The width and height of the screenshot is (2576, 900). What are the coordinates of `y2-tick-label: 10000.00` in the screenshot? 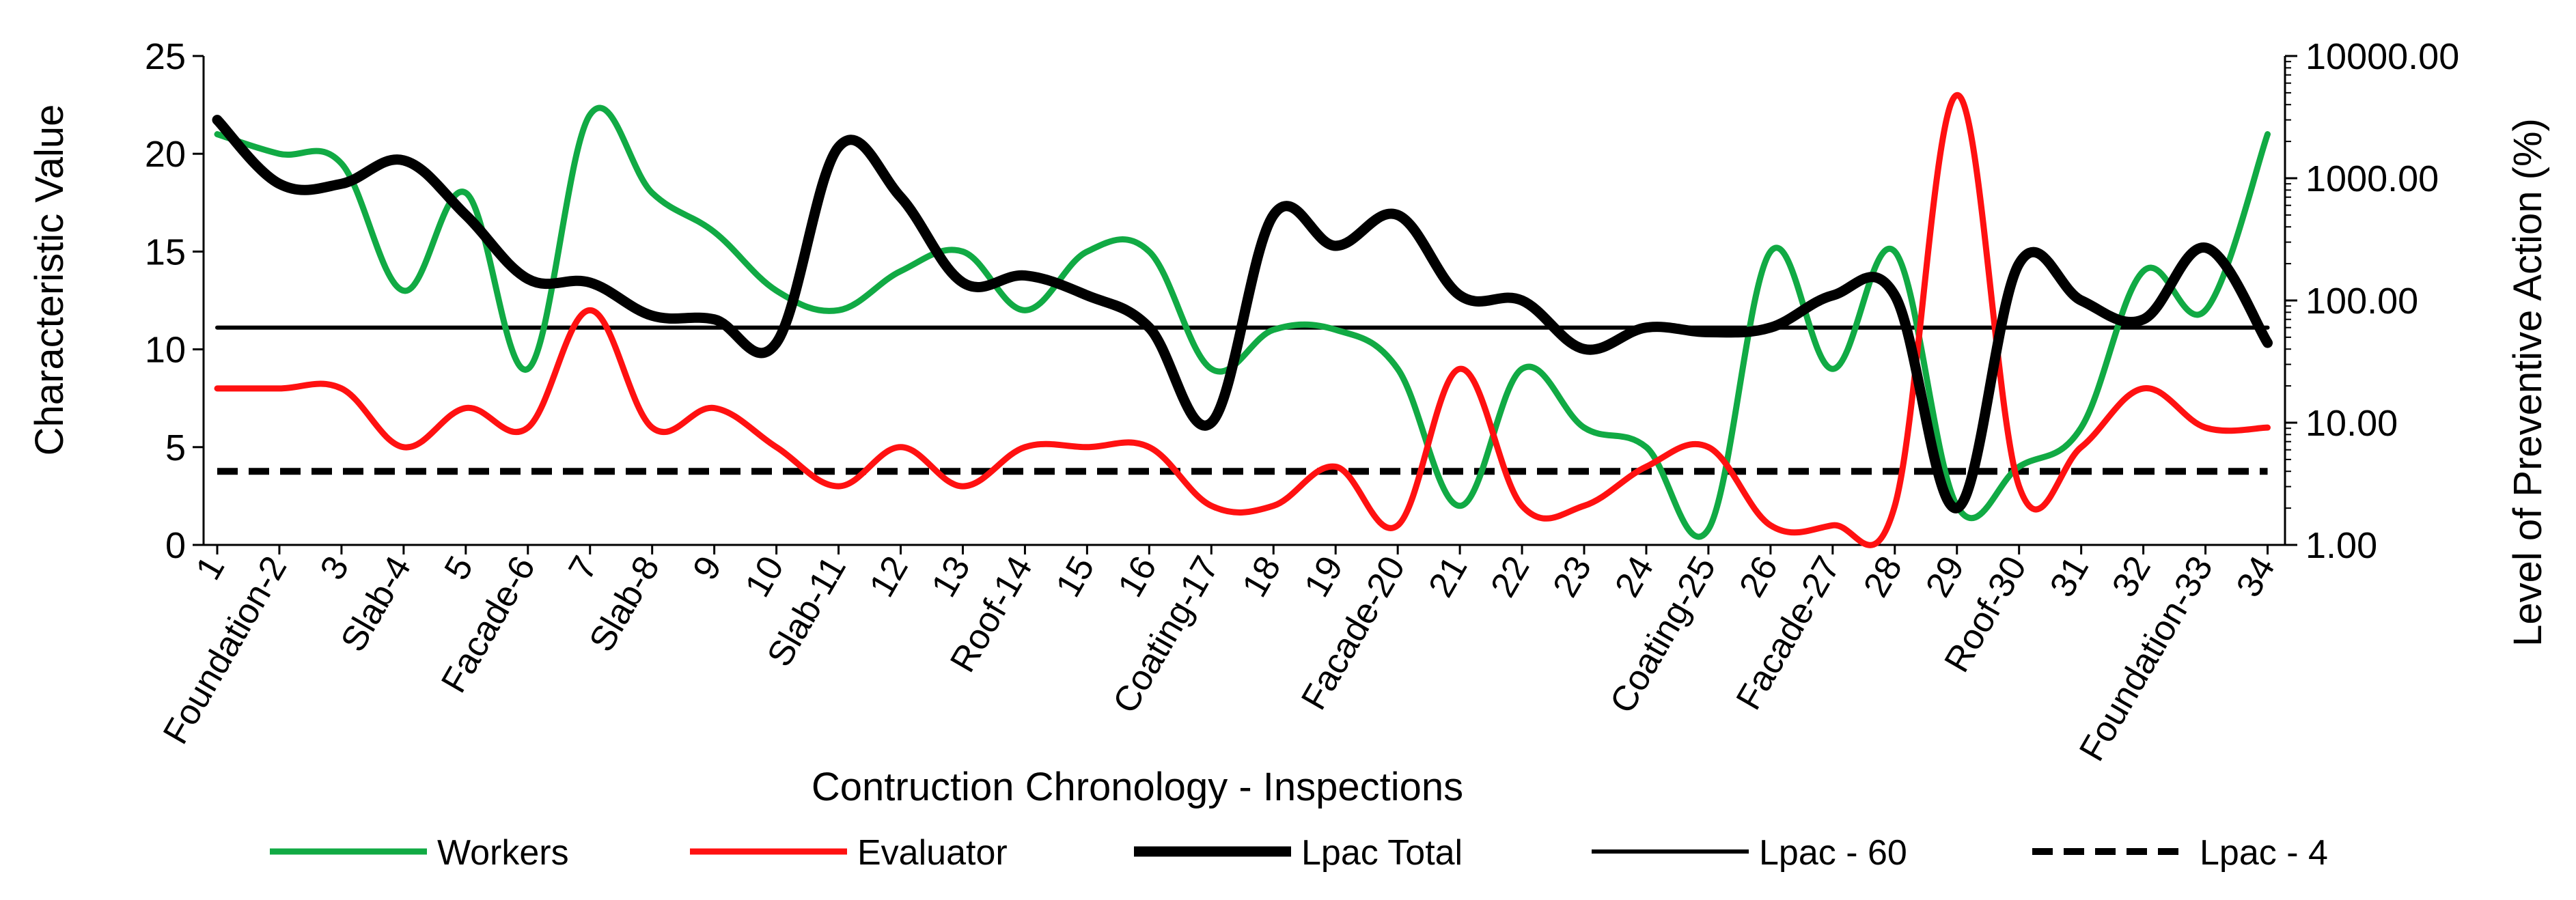 It's located at (2382, 56).